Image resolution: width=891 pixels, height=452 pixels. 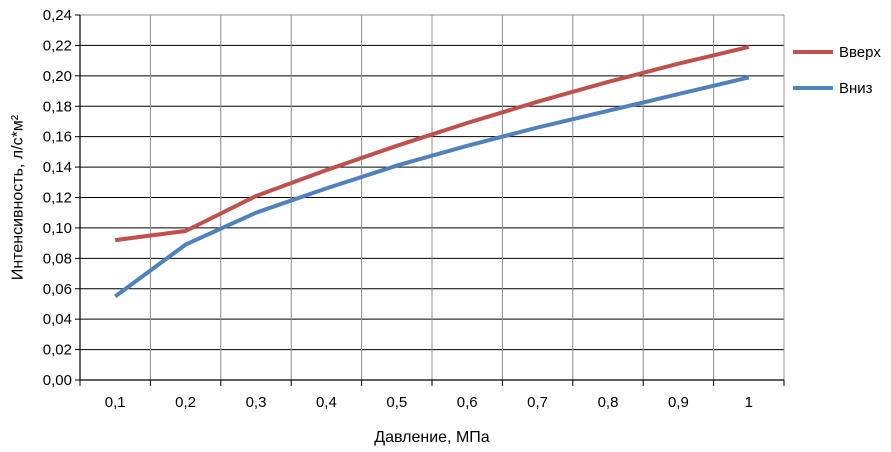 What do you see at coordinates (57, 167) in the screenshot?
I see `y-tick-label: 0,14` at bounding box center [57, 167].